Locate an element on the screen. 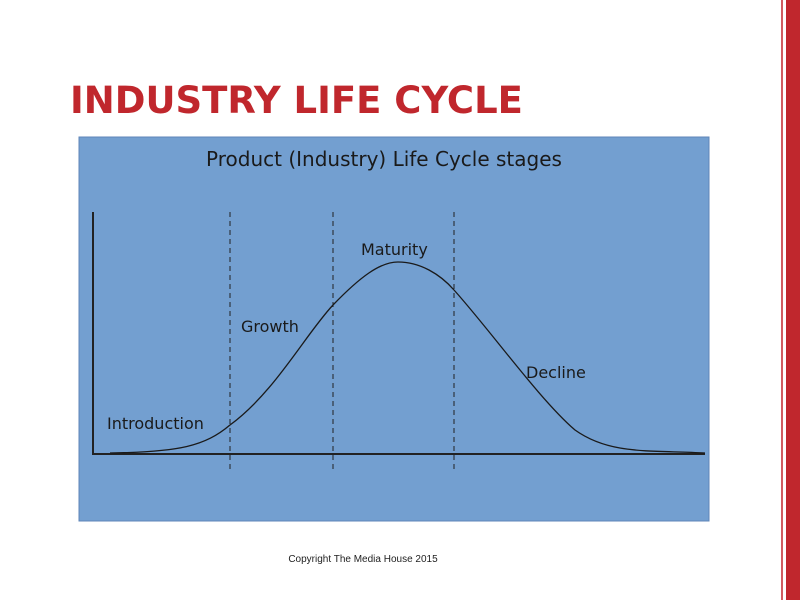 The width and height of the screenshot is (800, 600). stage-label: Maturity is located at coordinates (394, 249).